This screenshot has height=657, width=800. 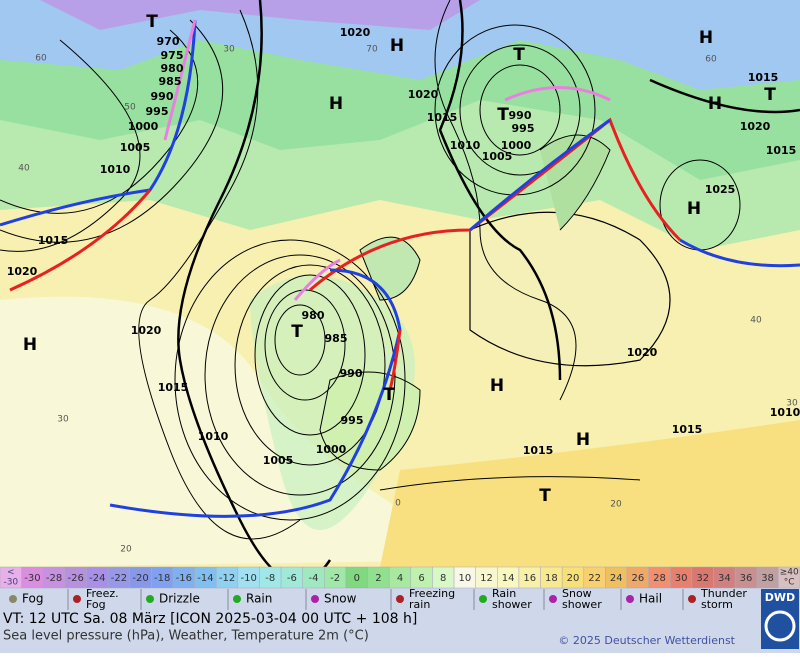 What do you see at coordinates (292, 578) in the screenshot?
I see `scale-label: -6` at bounding box center [292, 578].